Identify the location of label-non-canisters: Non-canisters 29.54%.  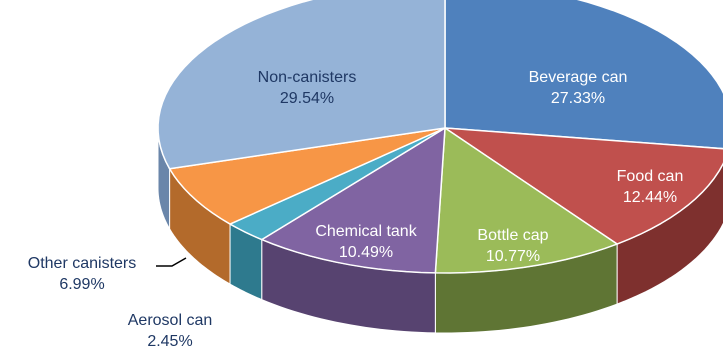
(307, 88).